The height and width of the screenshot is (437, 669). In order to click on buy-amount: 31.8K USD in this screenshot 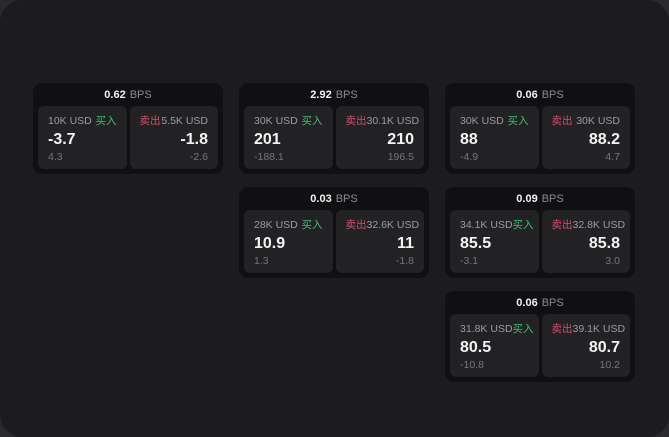, I will do `click(486, 328)`.